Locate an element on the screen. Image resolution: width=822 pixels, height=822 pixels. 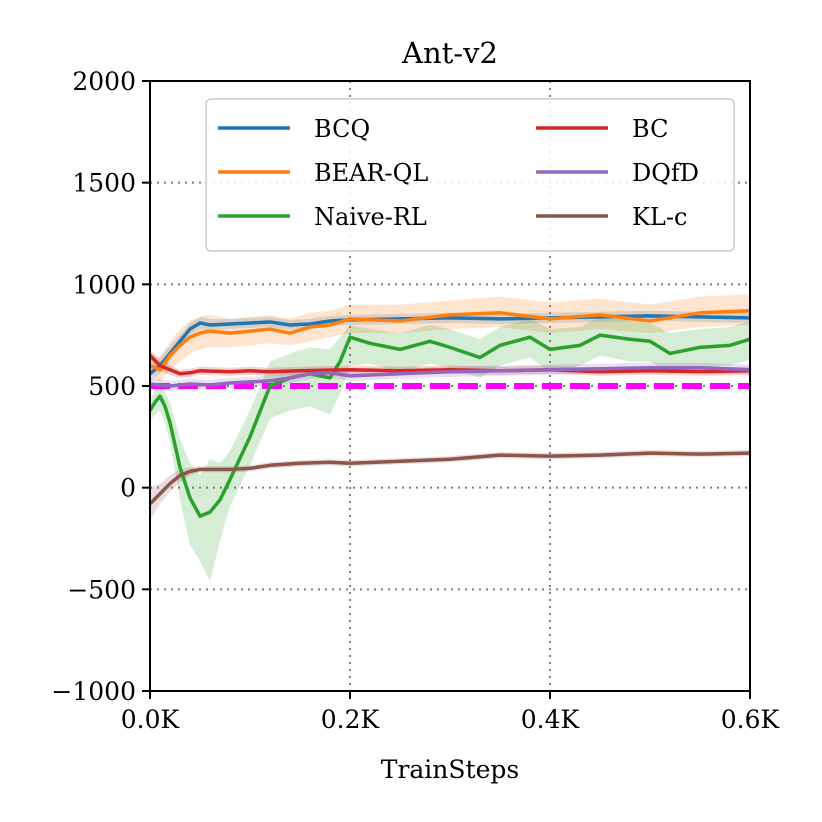
y-tick-label: −1000 is located at coordinates (93, 691).